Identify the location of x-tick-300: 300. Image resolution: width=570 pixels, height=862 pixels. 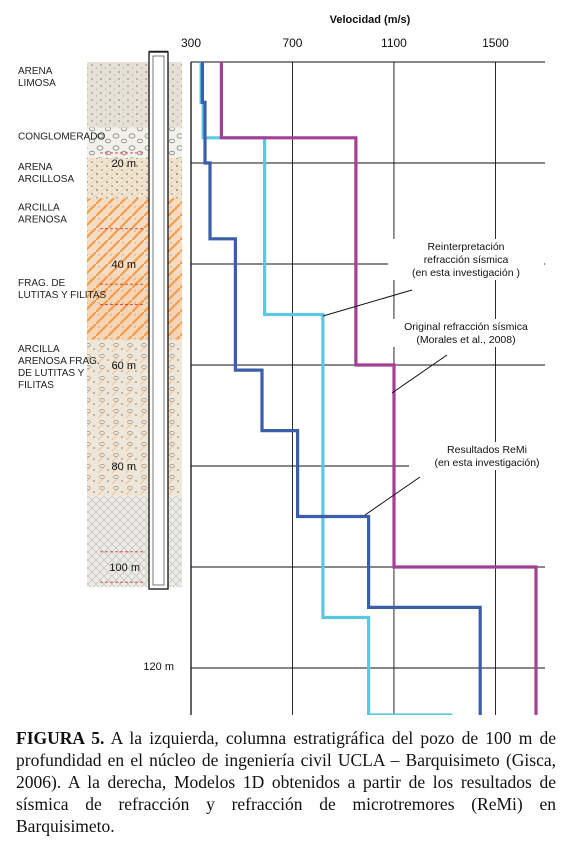
(191, 43).